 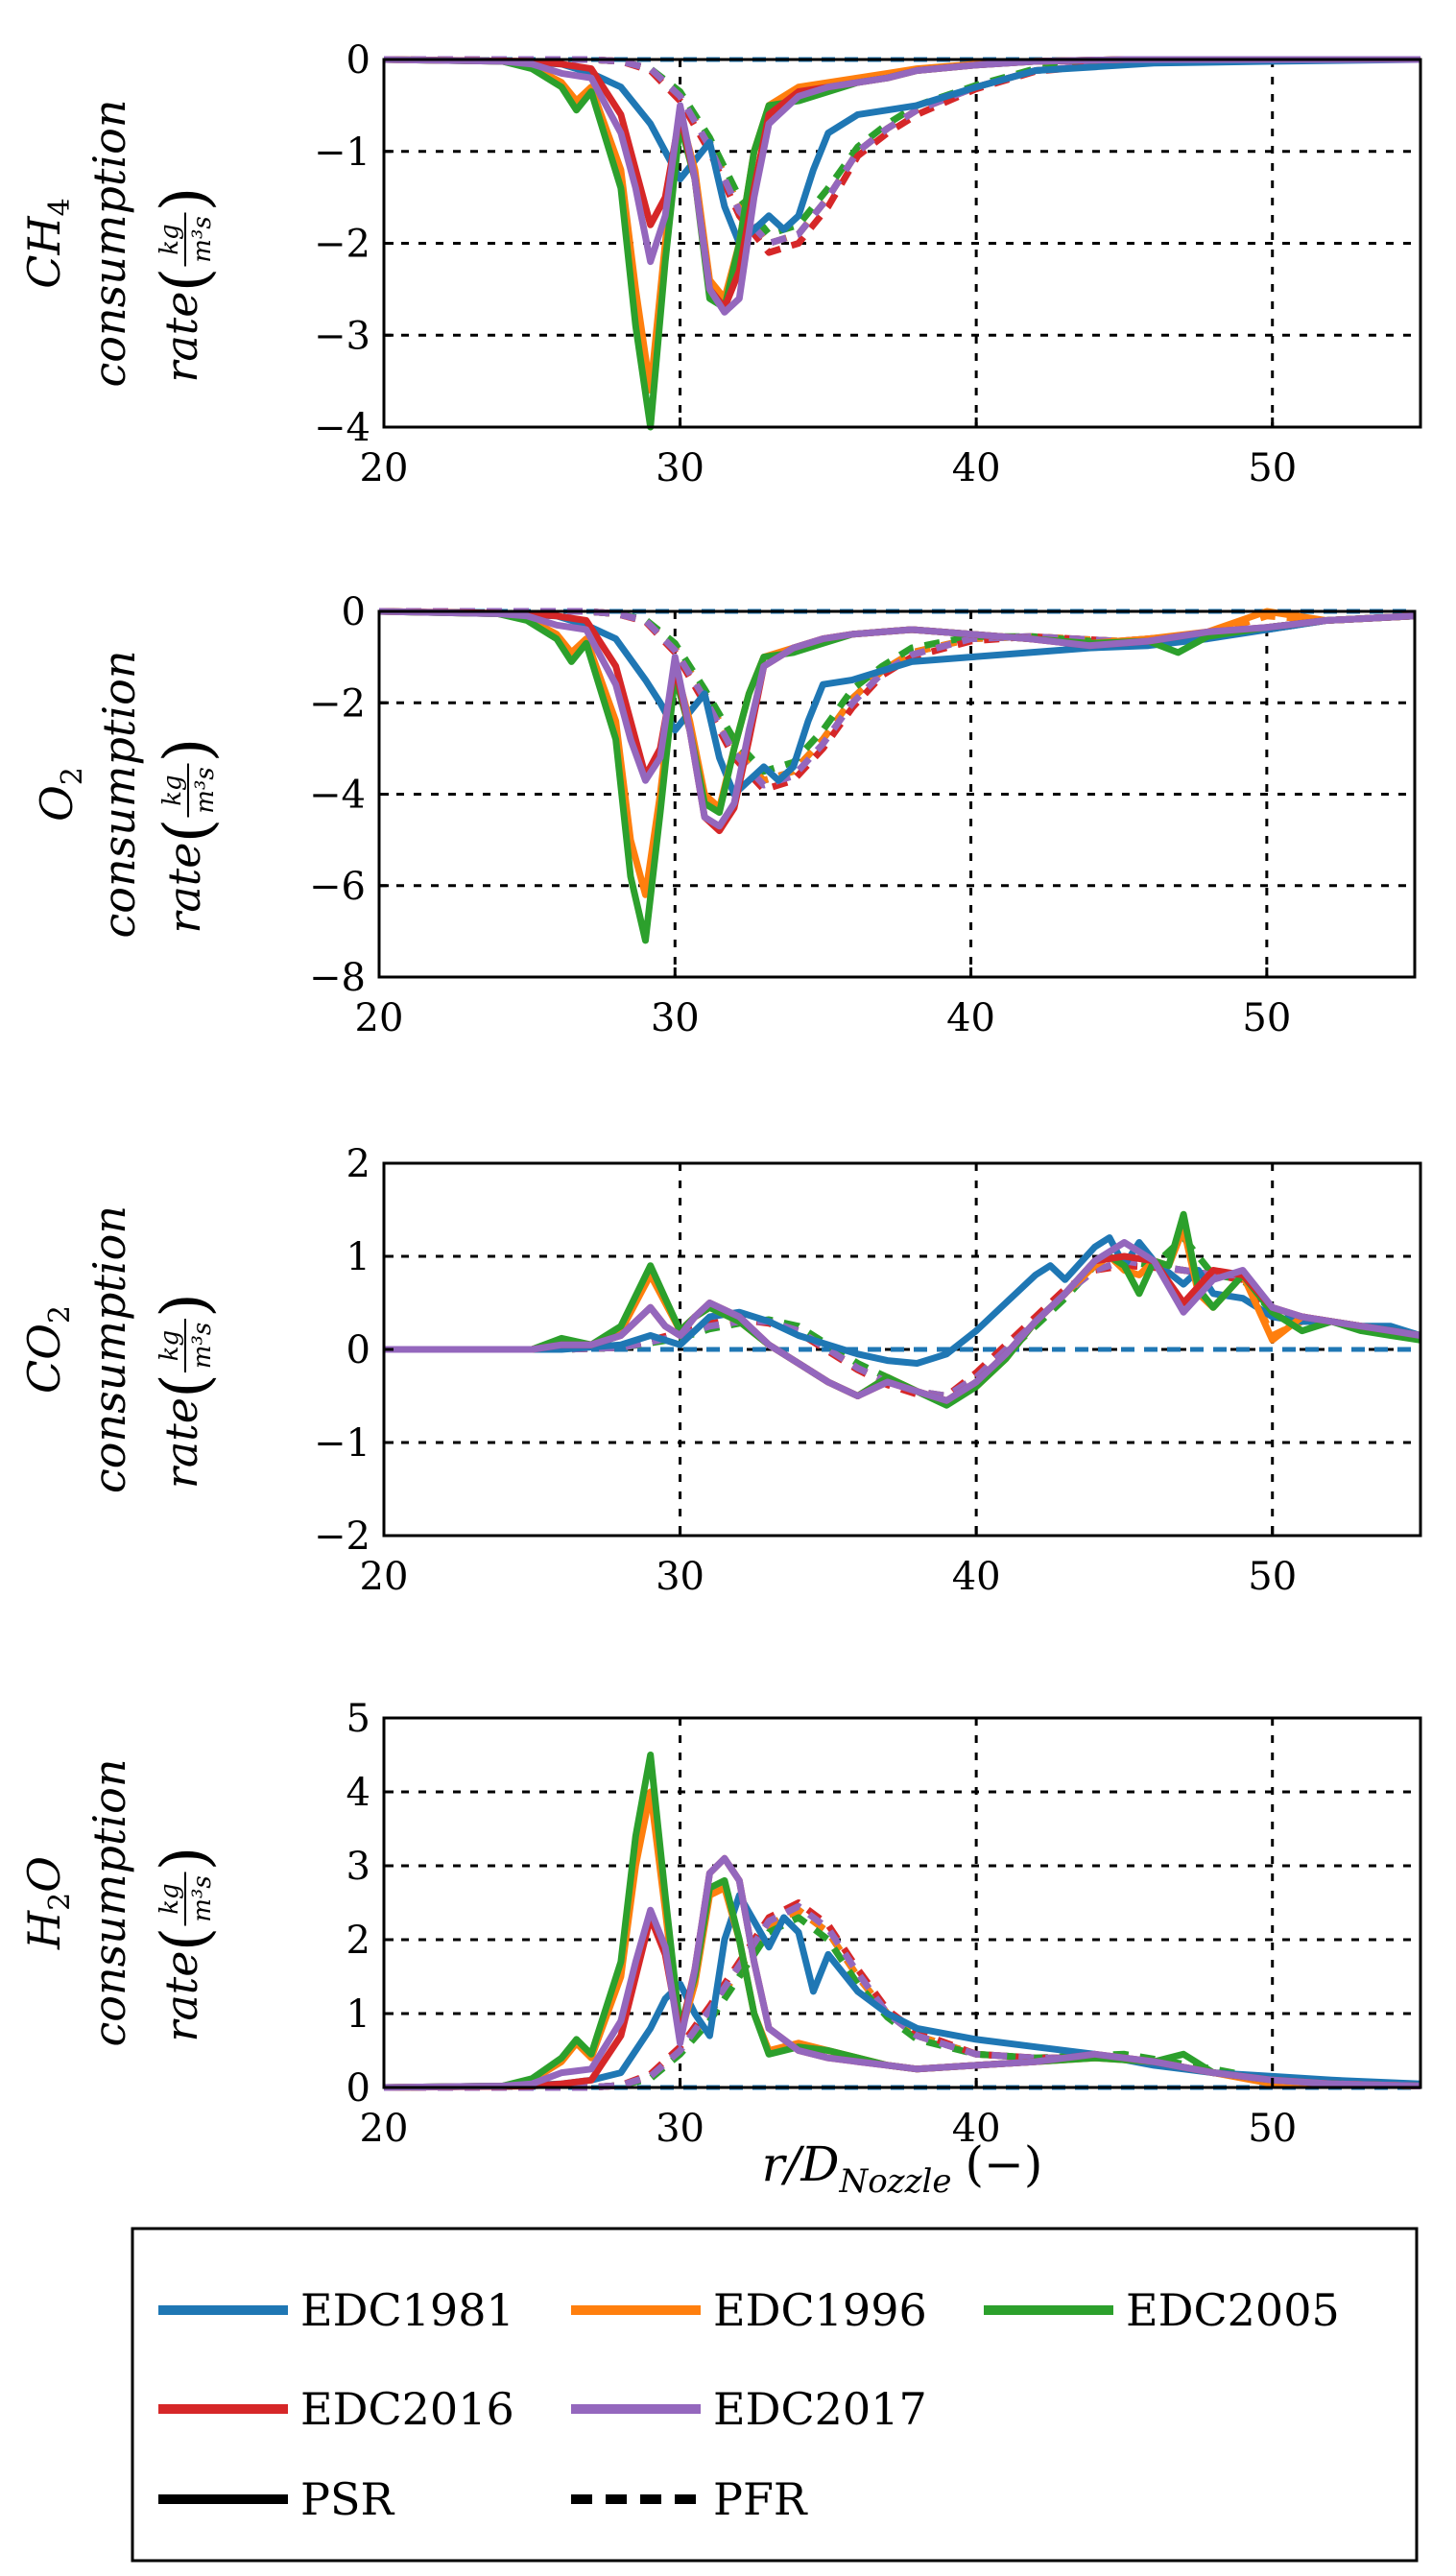 I want to click on legend-label: EDC1996, so click(x=820, y=2310).